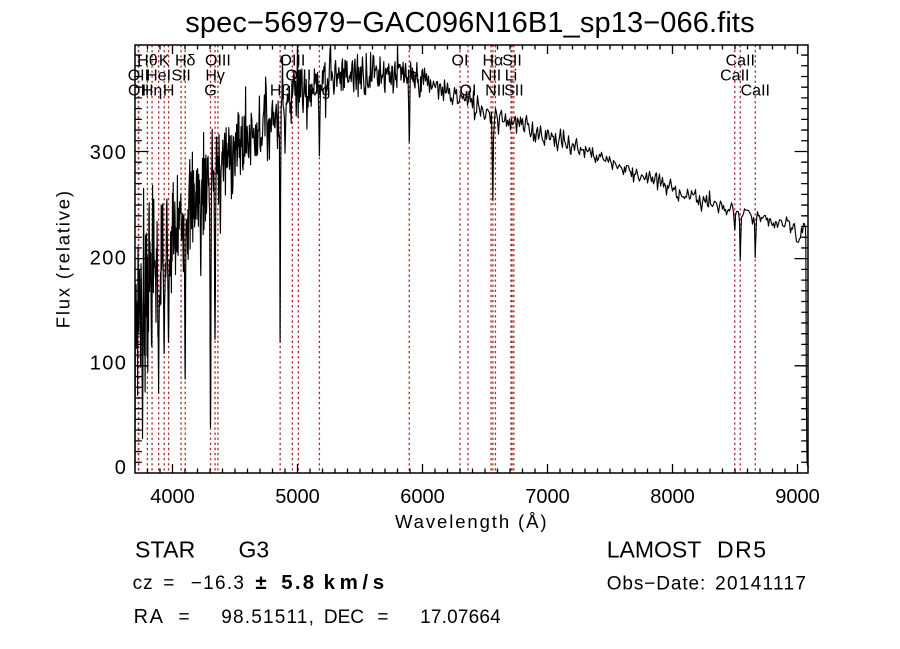  What do you see at coordinates (297, 497) in the screenshot?
I see `svg-text: 5000` at bounding box center [297, 497].